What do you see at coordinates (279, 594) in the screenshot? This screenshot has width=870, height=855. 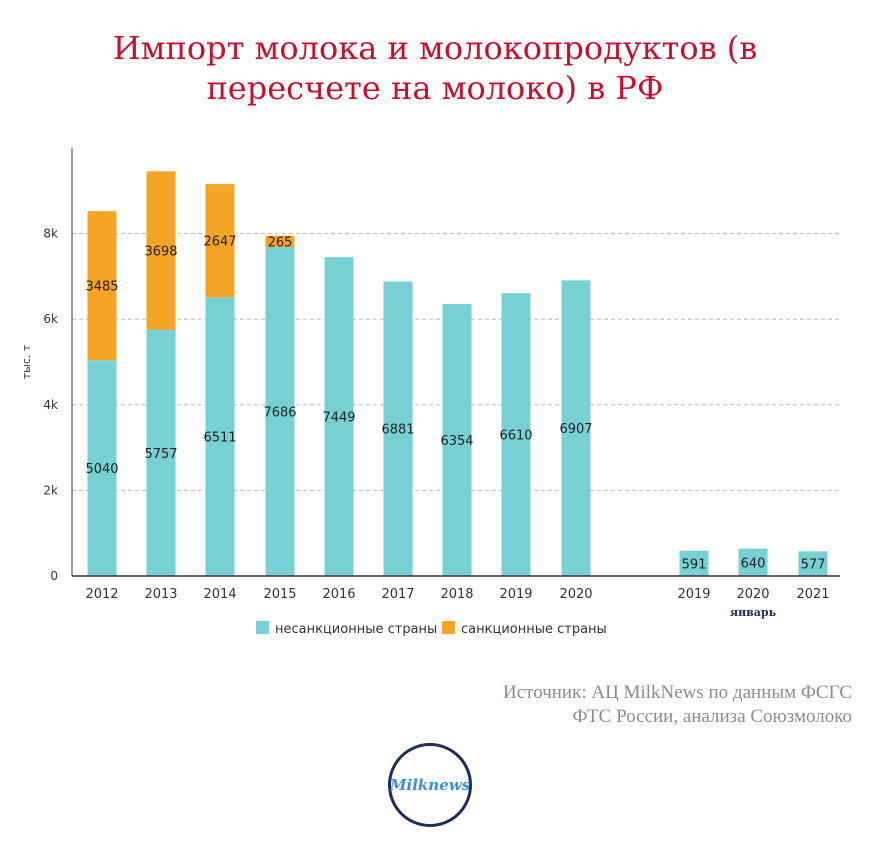 I see `x-tick-label-3: 2015` at bounding box center [279, 594].